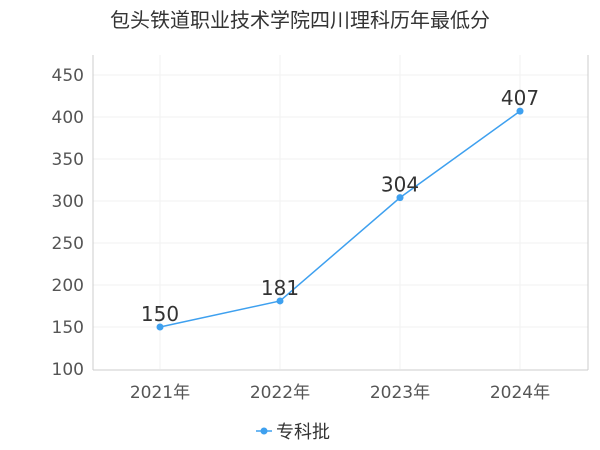 This screenshot has height=450, width=600. Describe the element at coordinates (68, 160) in the screenshot. I see `y-tick-label: 350` at that location.